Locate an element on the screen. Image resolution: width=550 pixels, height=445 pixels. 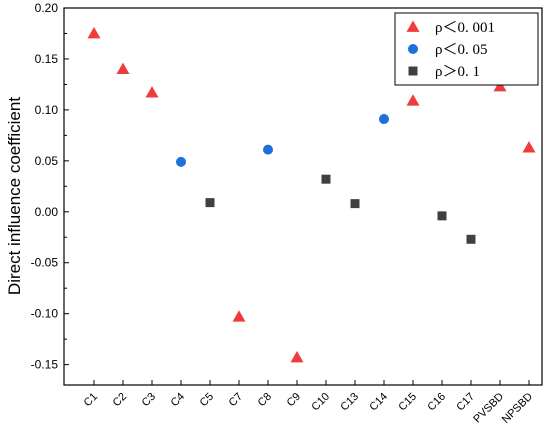
legend-label: ρ＞0. 1 is located at coordinates (457, 72).